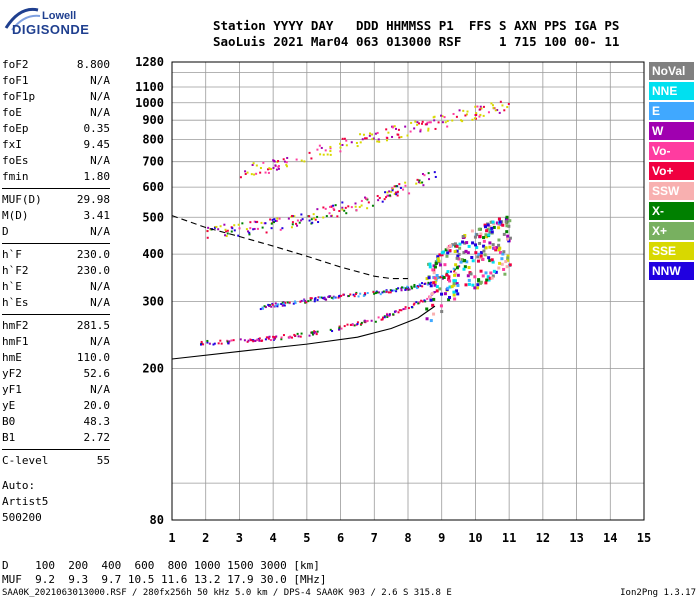 The height and width of the screenshot is (600, 700). What do you see at coordinates (153, 369) in the screenshot?
I see `y-tick-label: 200` at bounding box center [153, 369].